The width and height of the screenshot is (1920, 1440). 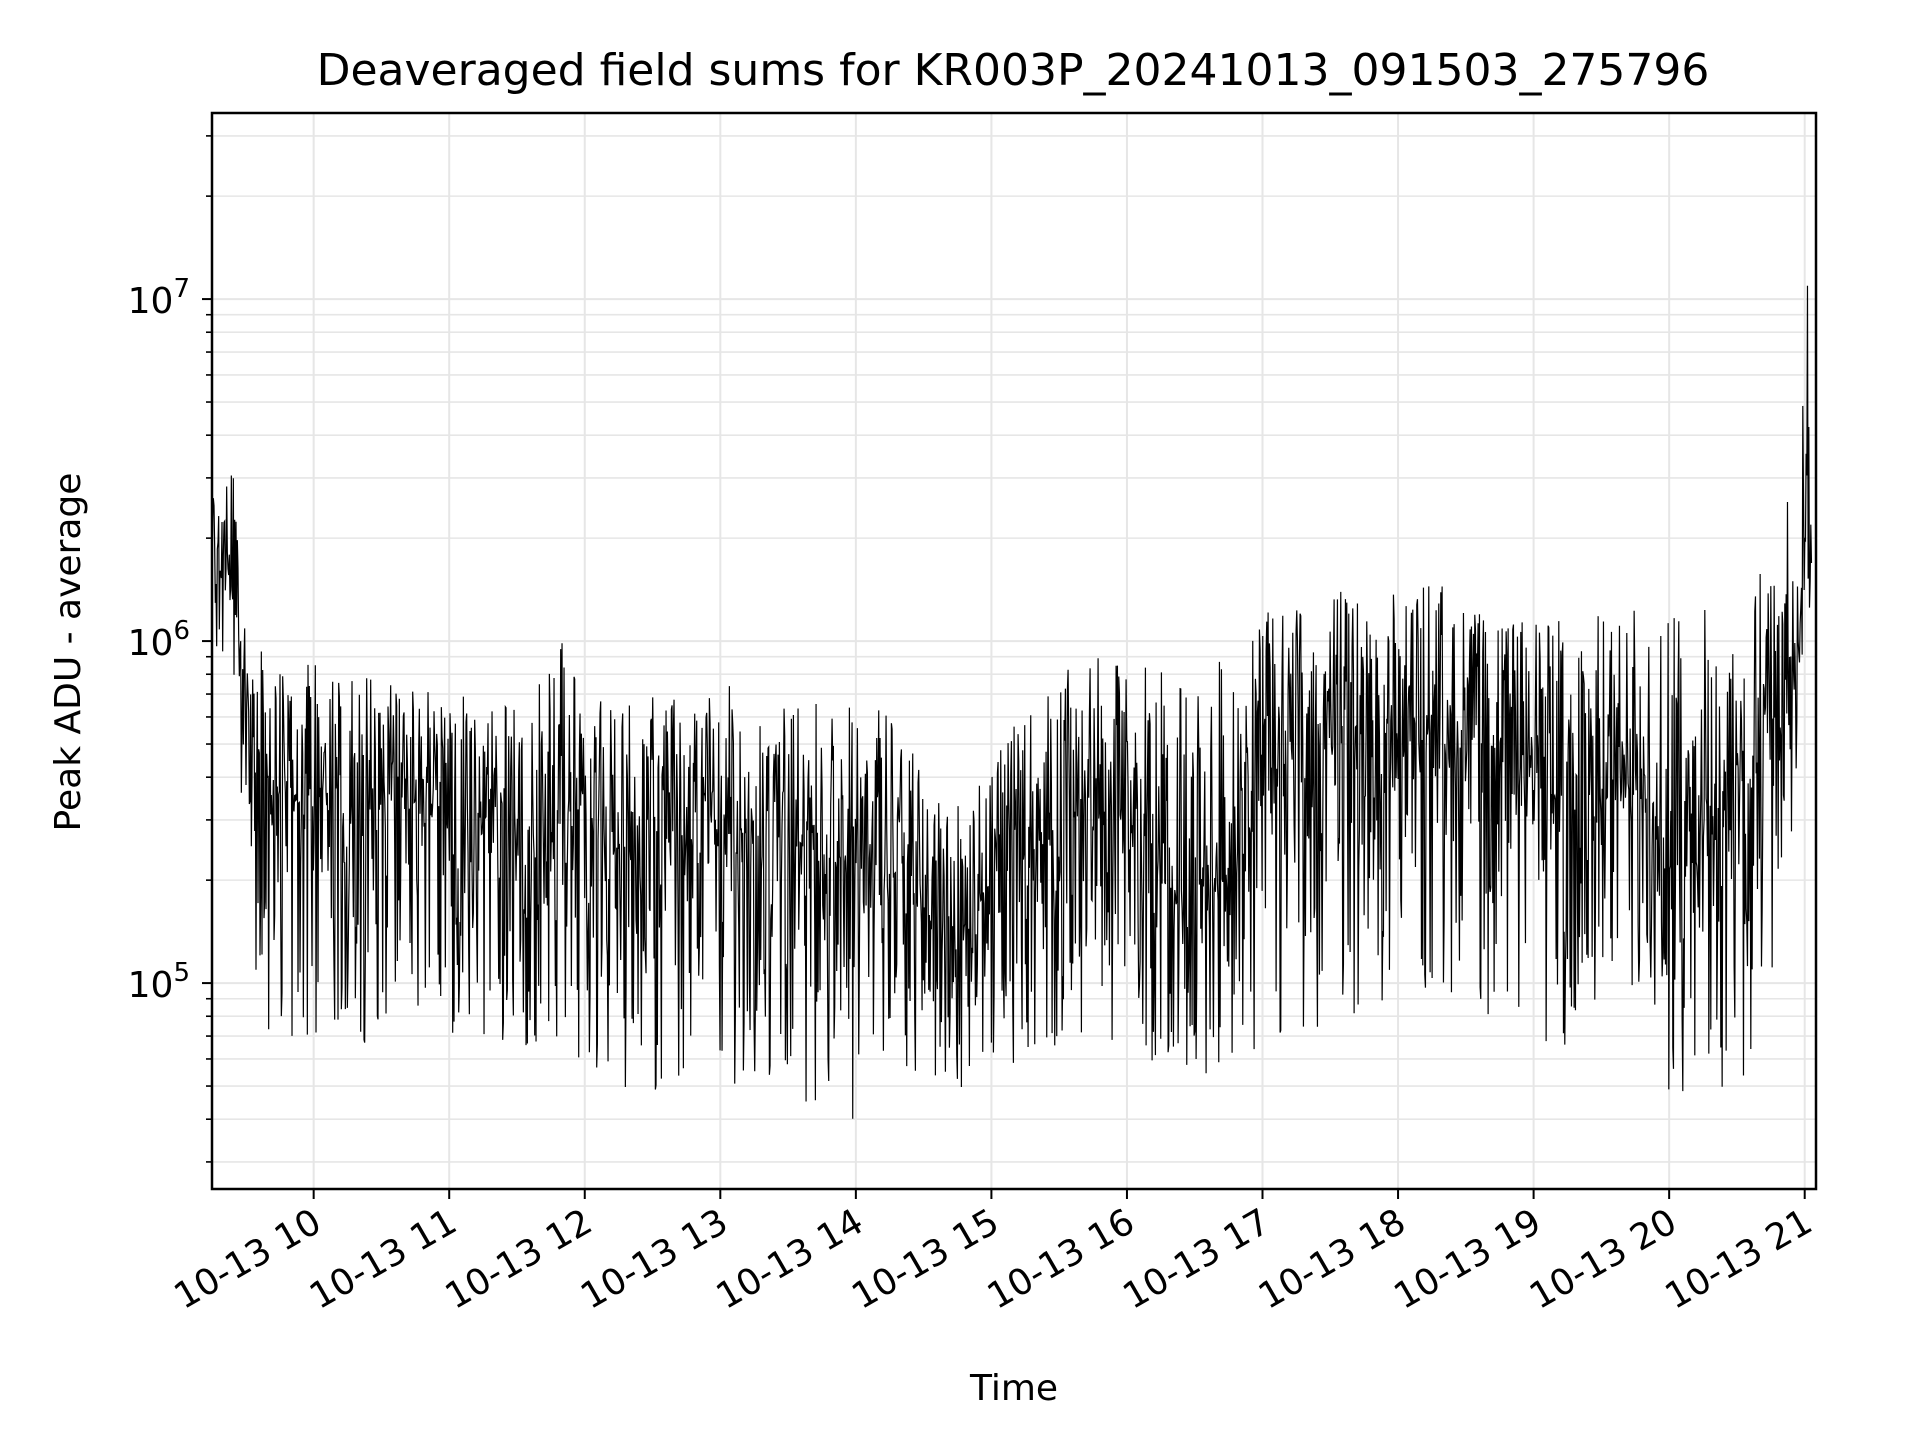 What do you see at coordinates (68, 652) in the screenshot?
I see `y-axis-label: Peak ADU - average` at bounding box center [68, 652].